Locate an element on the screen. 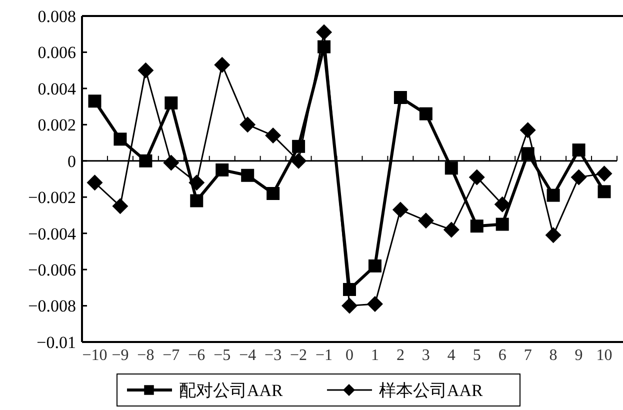 The width and height of the screenshot is (623, 410). x-tick-label: 9 is located at coordinates (578, 355).